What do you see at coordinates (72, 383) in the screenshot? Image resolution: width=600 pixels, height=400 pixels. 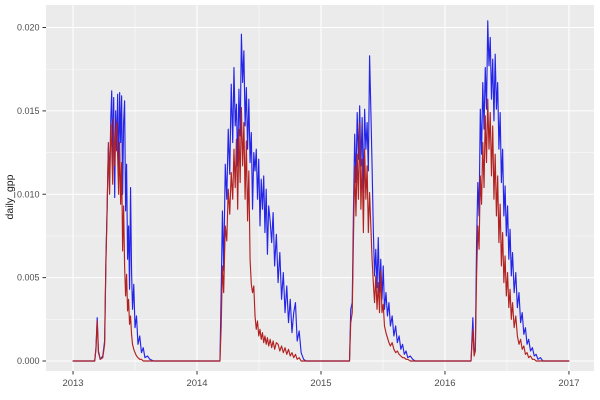 I see `x-tick-label-2013: 2013` at bounding box center [72, 383].